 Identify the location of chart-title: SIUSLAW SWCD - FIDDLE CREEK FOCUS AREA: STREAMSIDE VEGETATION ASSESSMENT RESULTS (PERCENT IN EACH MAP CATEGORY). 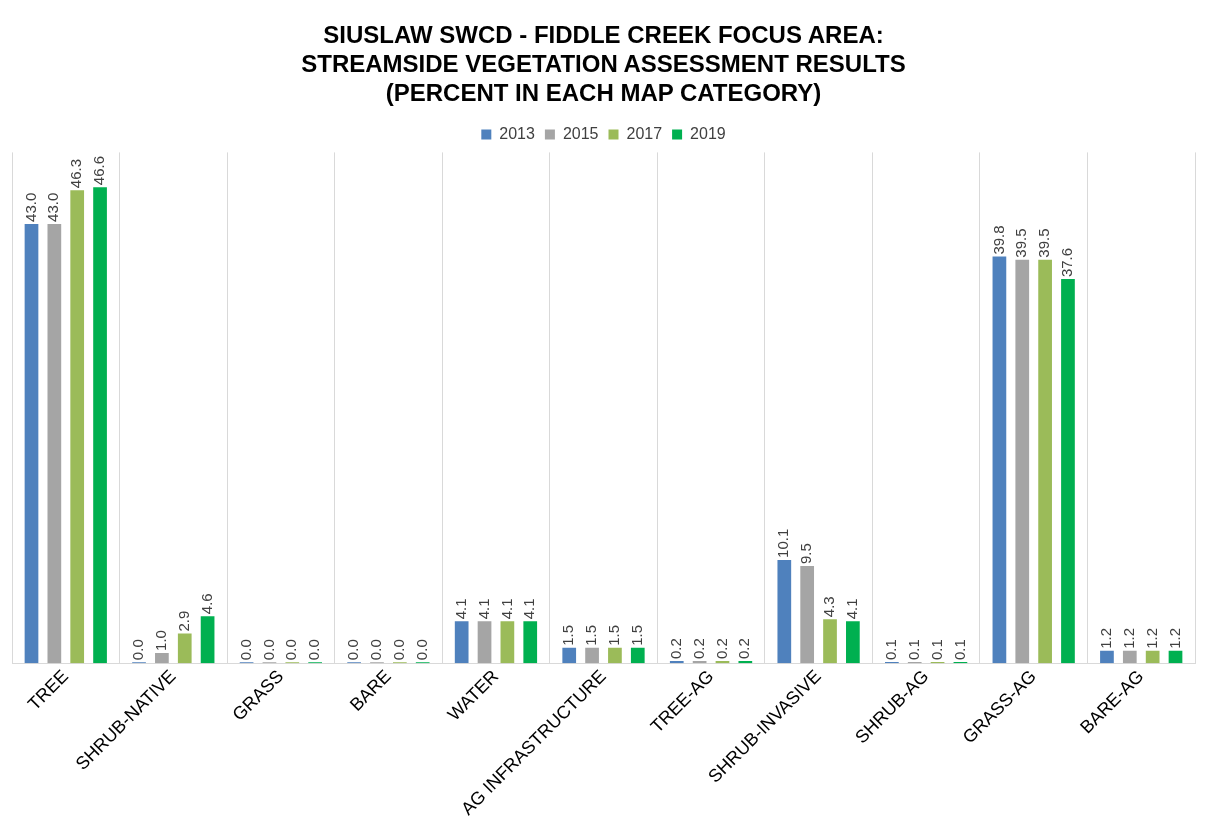
(603, 63).